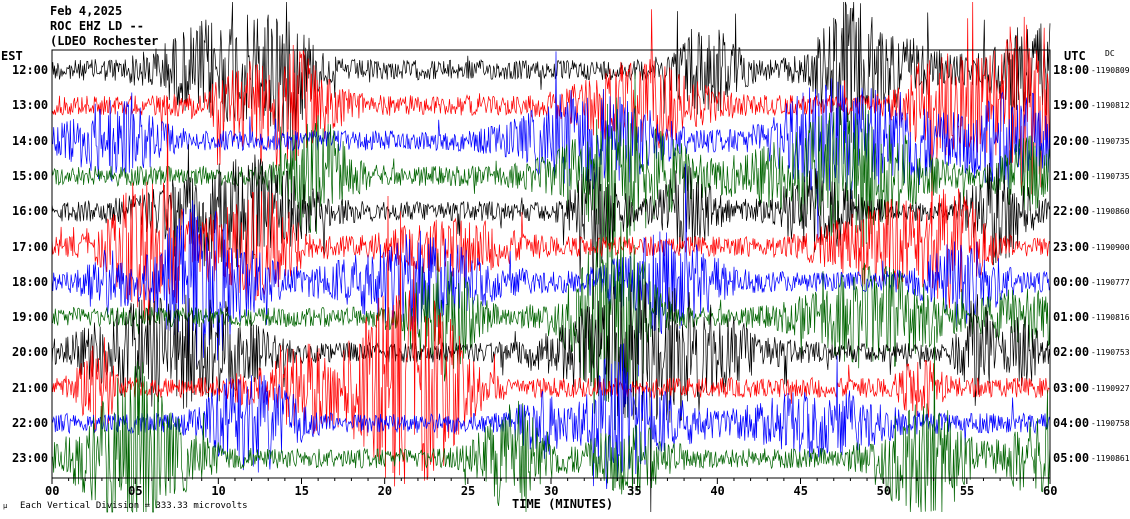 The width and height of the screenshot is (1130, 519). I want to click on est-hour-label: 17:00, so click(30, 246).